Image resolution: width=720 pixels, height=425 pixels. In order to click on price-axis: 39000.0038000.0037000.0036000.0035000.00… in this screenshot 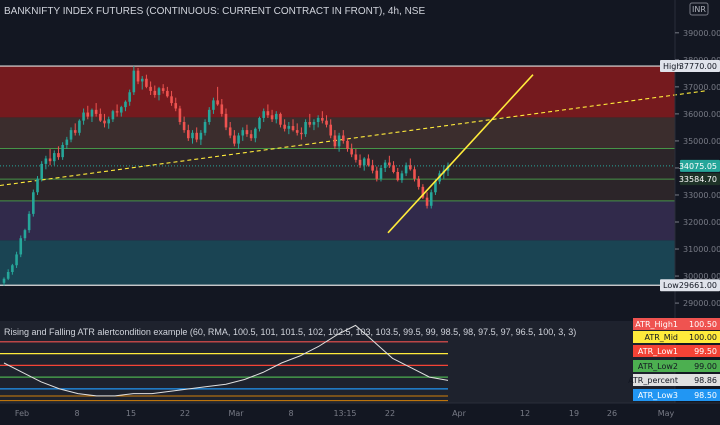, I will do `click(697, 168)`.